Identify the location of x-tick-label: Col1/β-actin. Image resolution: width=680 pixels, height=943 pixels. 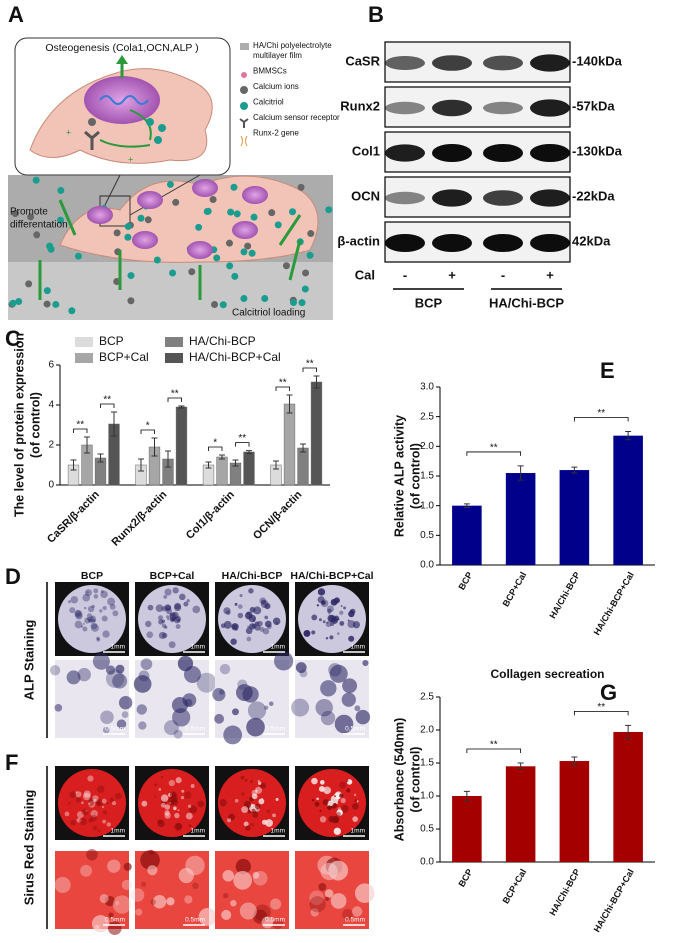
(210, 514).